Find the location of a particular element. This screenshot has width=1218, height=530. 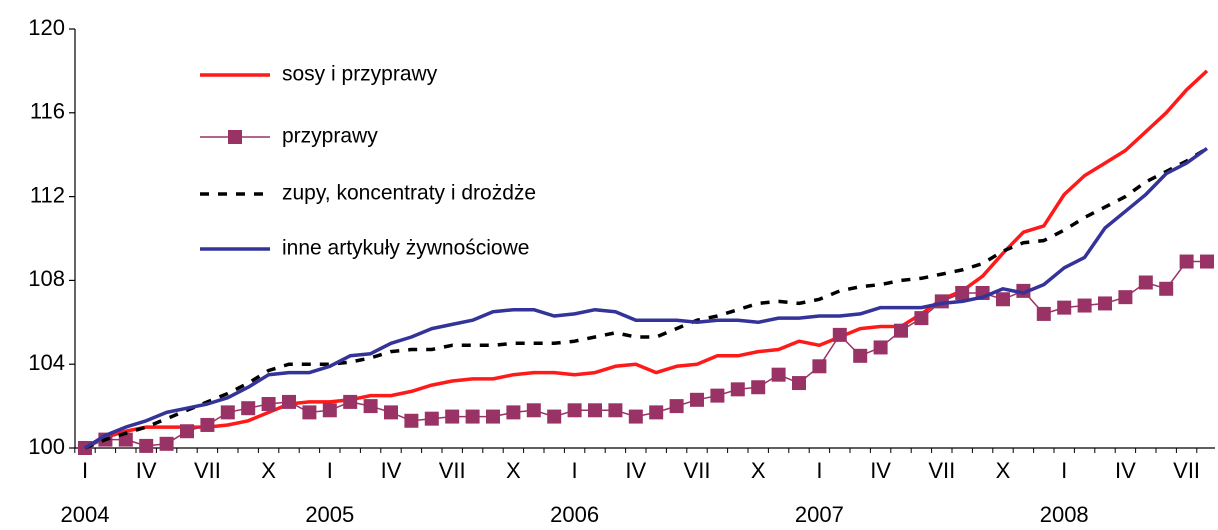

year-label: 2007 is located at coordinates (819, 514).